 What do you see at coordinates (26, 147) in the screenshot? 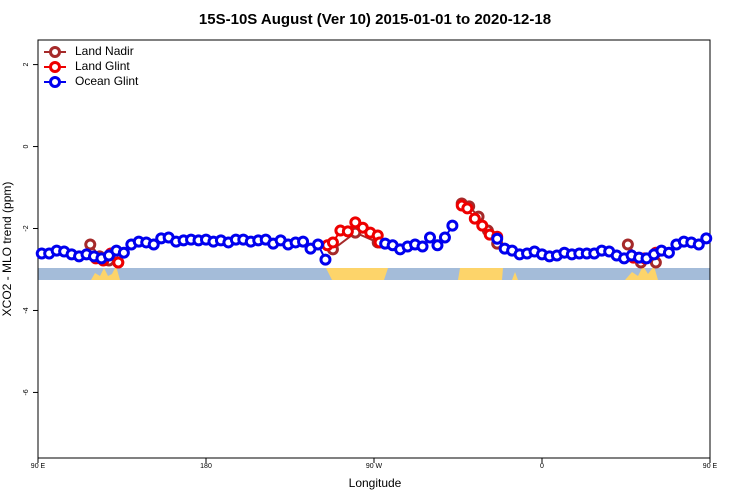
I see `y-tick-label: 0` at bounding box center [26, 147].